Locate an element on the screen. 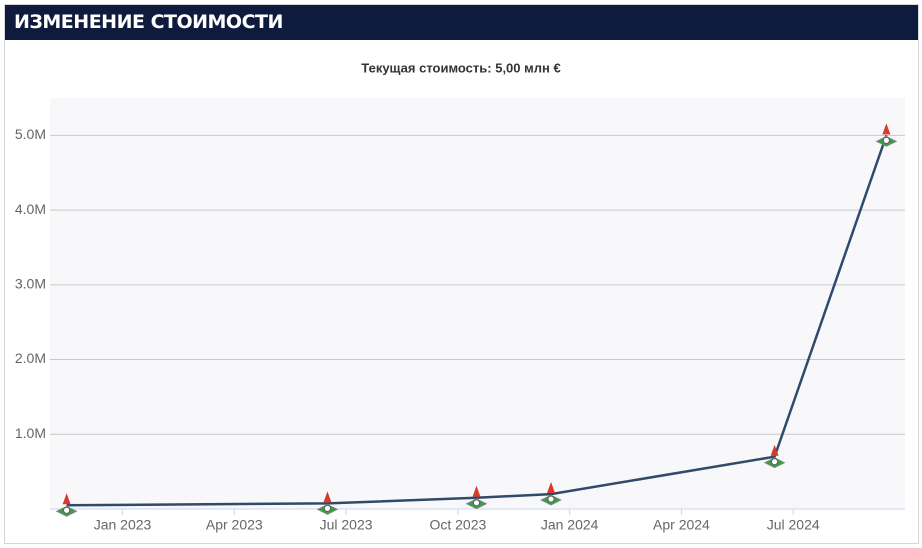 Image resolution: width=922 pixels, height=548 pixels. y-tick-label: 2.0M is located at coordinates (30, 358).